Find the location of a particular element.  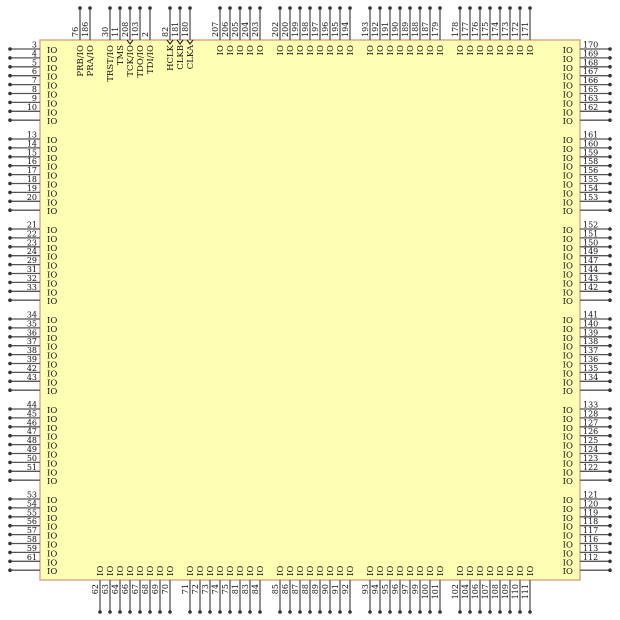

pin-number: 21 is located at coordinates (32, 225).